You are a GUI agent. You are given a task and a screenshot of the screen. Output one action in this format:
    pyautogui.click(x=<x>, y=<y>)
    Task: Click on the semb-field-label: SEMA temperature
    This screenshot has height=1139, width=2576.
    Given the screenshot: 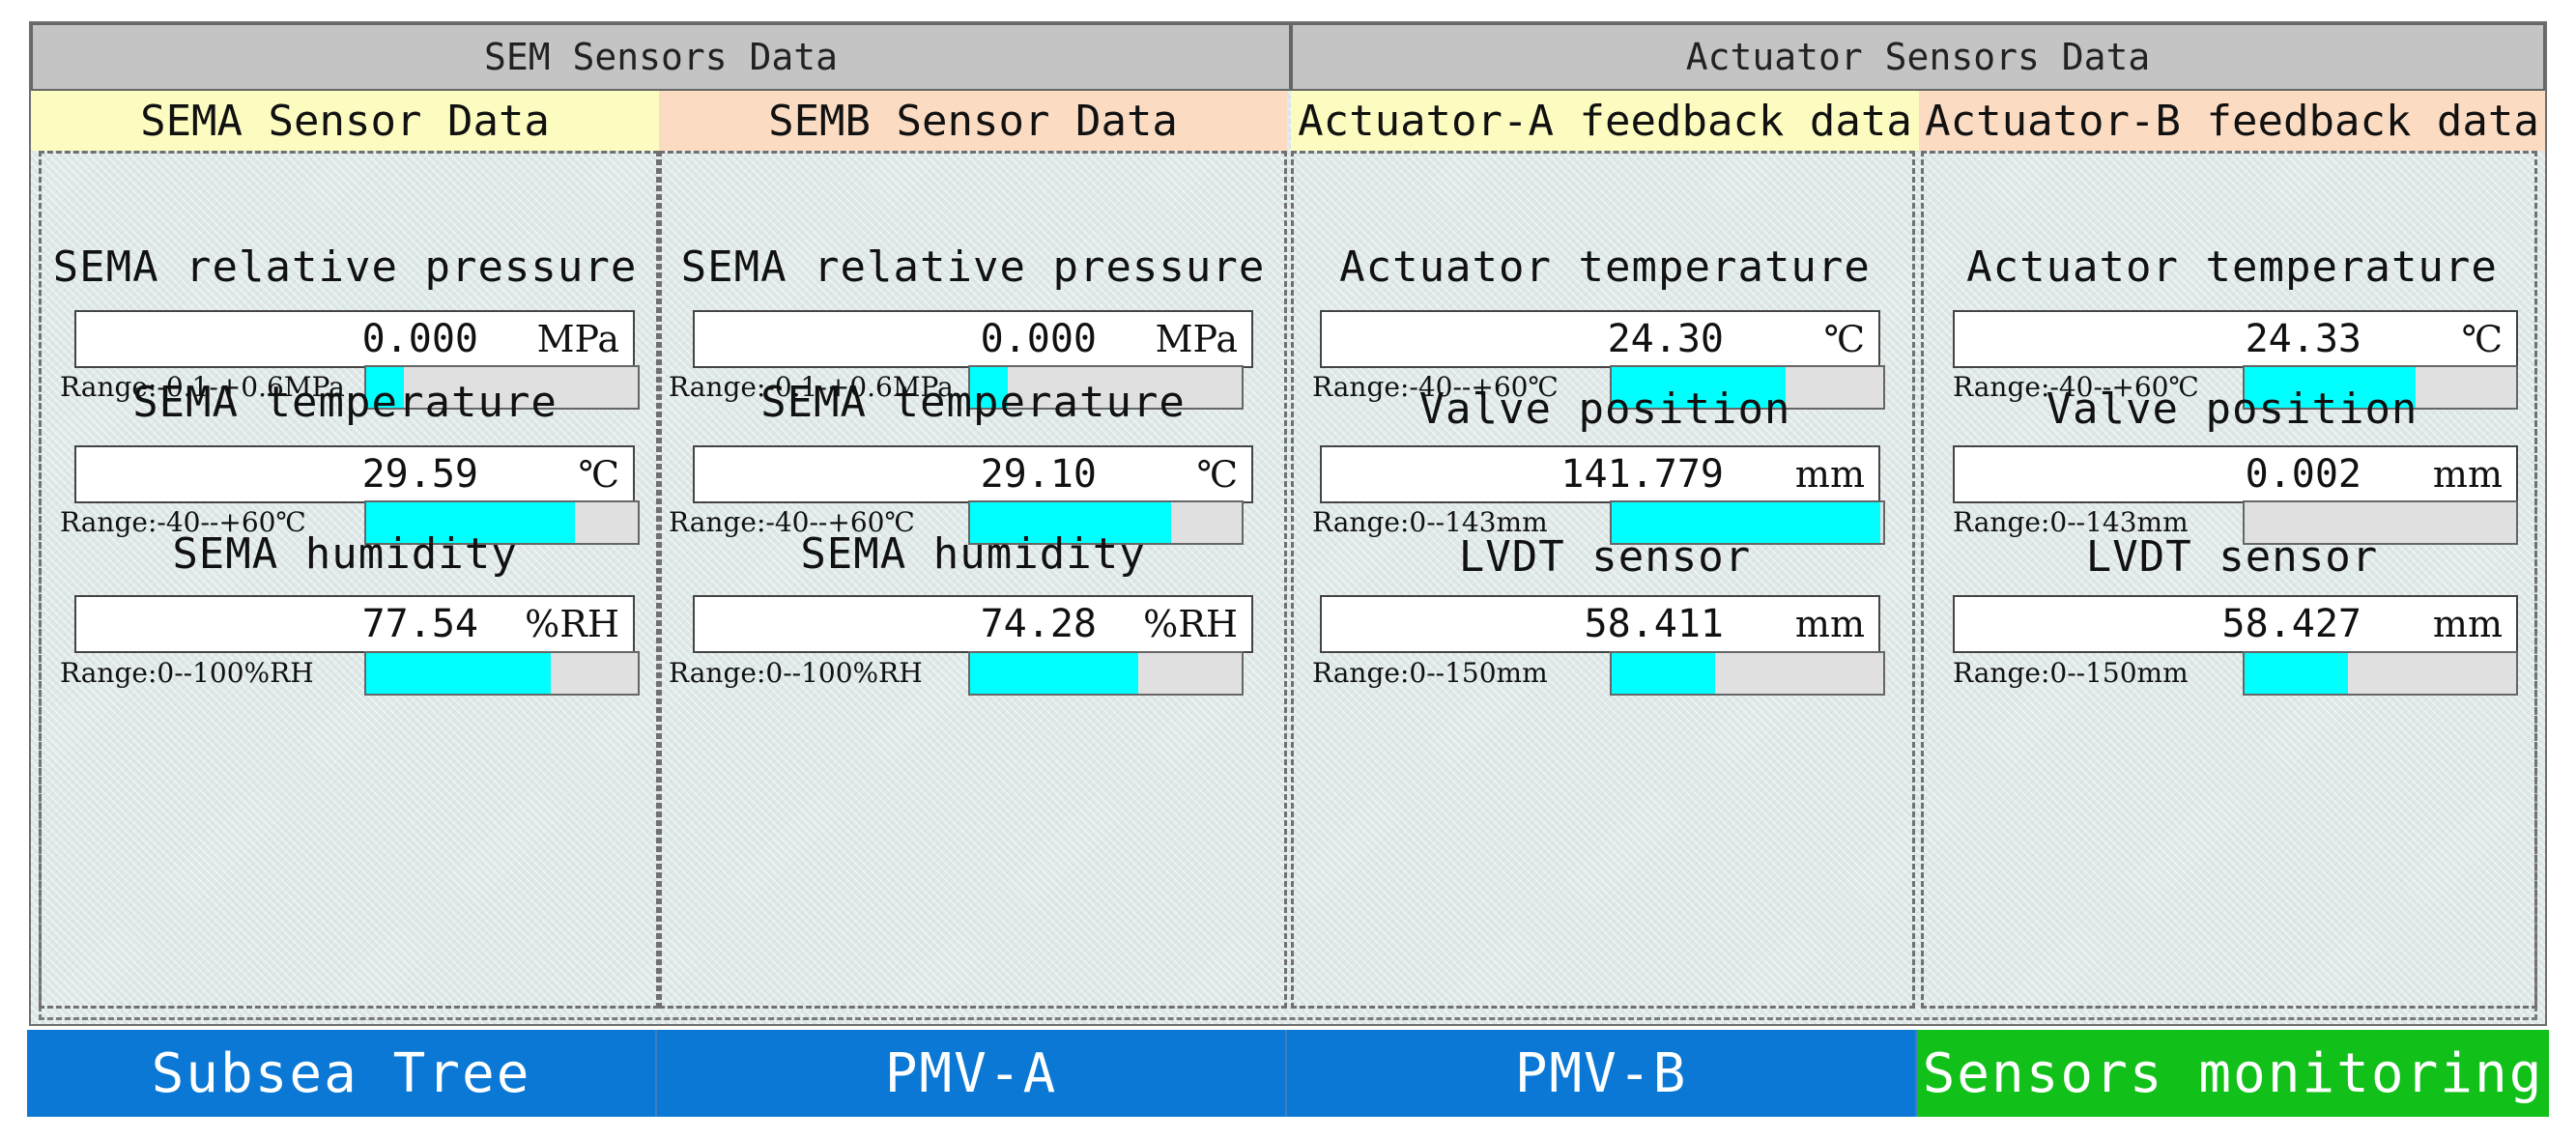 What is the action you would take?
    pyautogui.click(x=973, y=402)
    